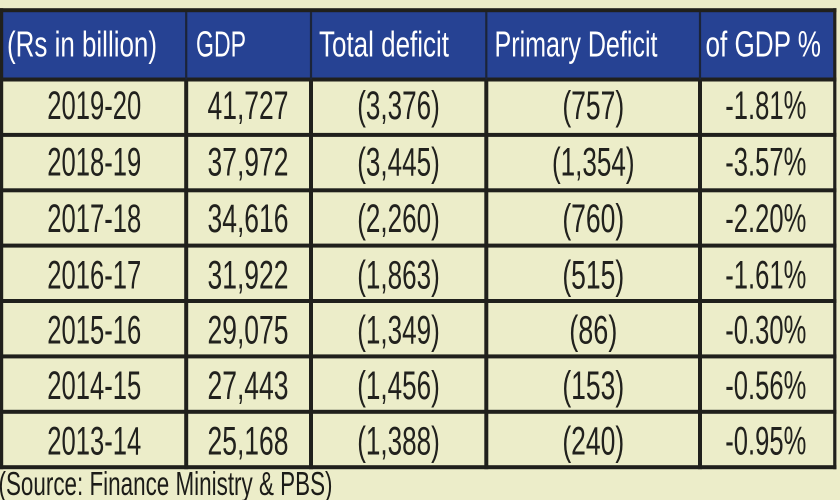 The width and height of the screenshot is (840, 500). I want to click on svg-text:(Source: Finance Ministry & PB: (Source: Finance Ministry & PBS), so click(166, 482).